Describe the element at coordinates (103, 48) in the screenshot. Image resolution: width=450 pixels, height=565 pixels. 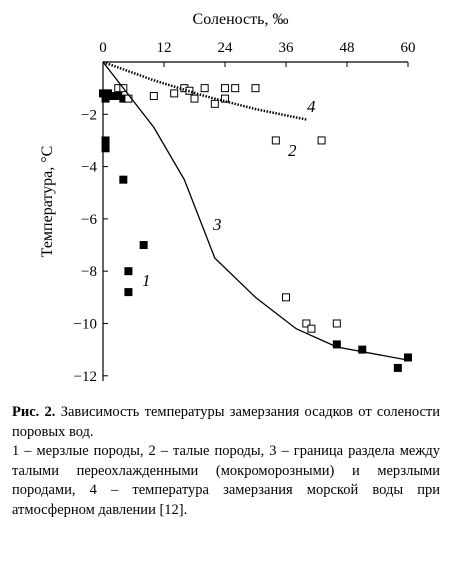
I see `x-tick-label: 0` at that location.